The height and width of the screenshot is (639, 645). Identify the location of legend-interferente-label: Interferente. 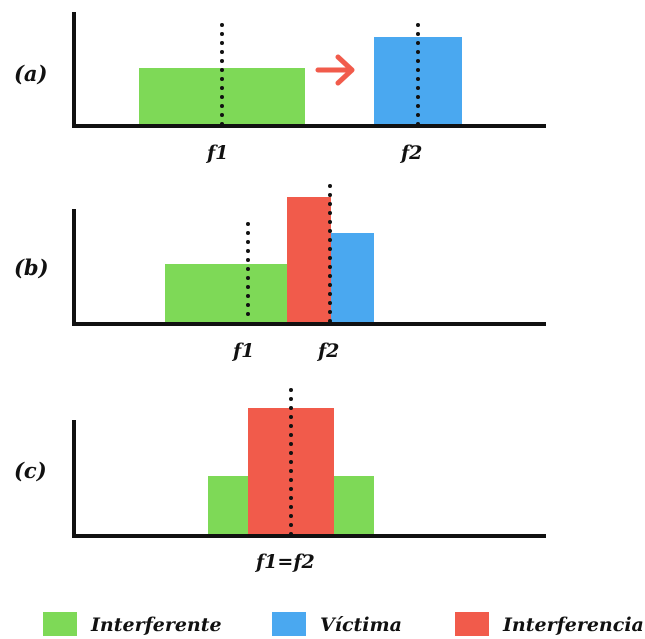
(156, 625).